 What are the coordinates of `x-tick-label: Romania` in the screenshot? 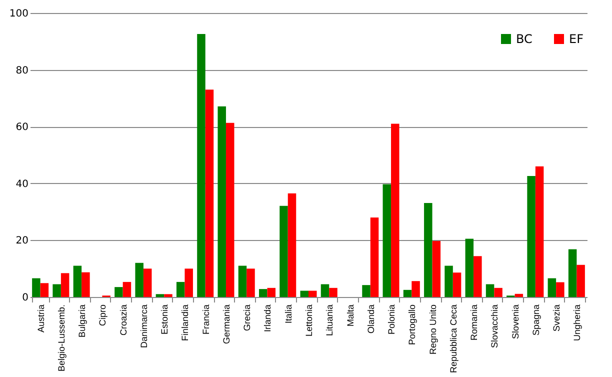 It's located at (474, 322).